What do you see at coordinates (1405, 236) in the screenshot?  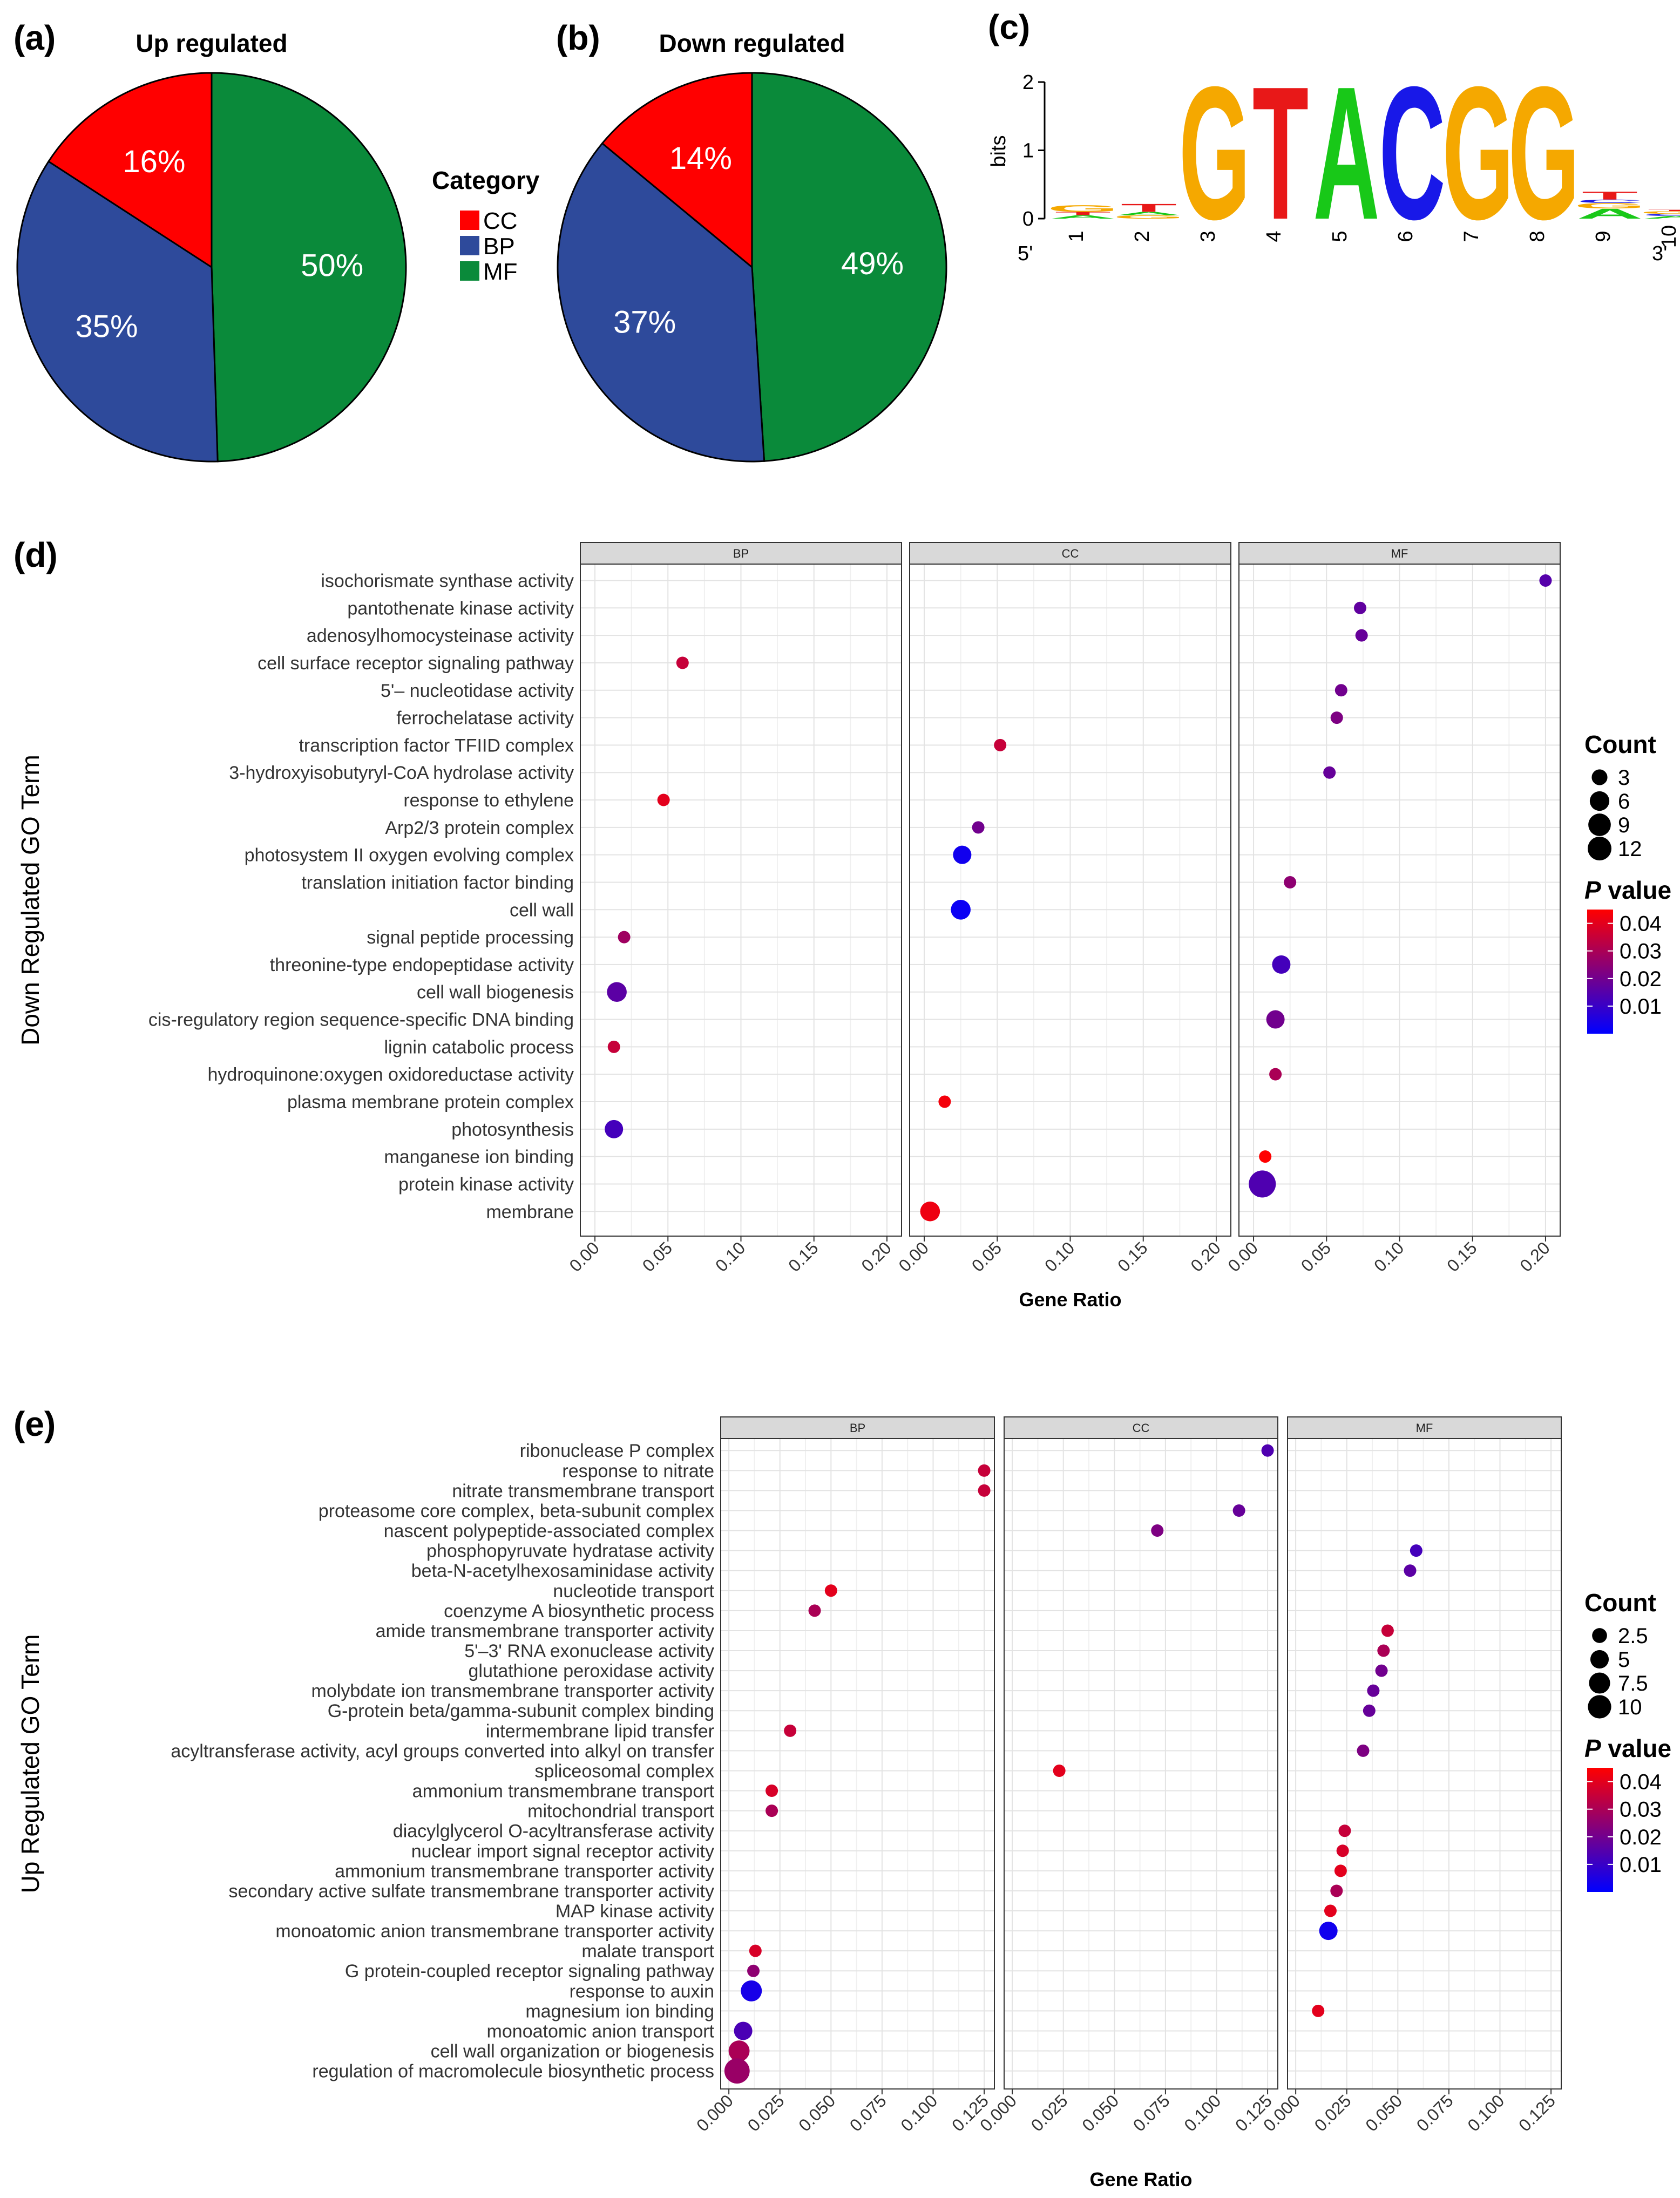 I see `logo-position-label: 6` at bounding box center [1405, 236].